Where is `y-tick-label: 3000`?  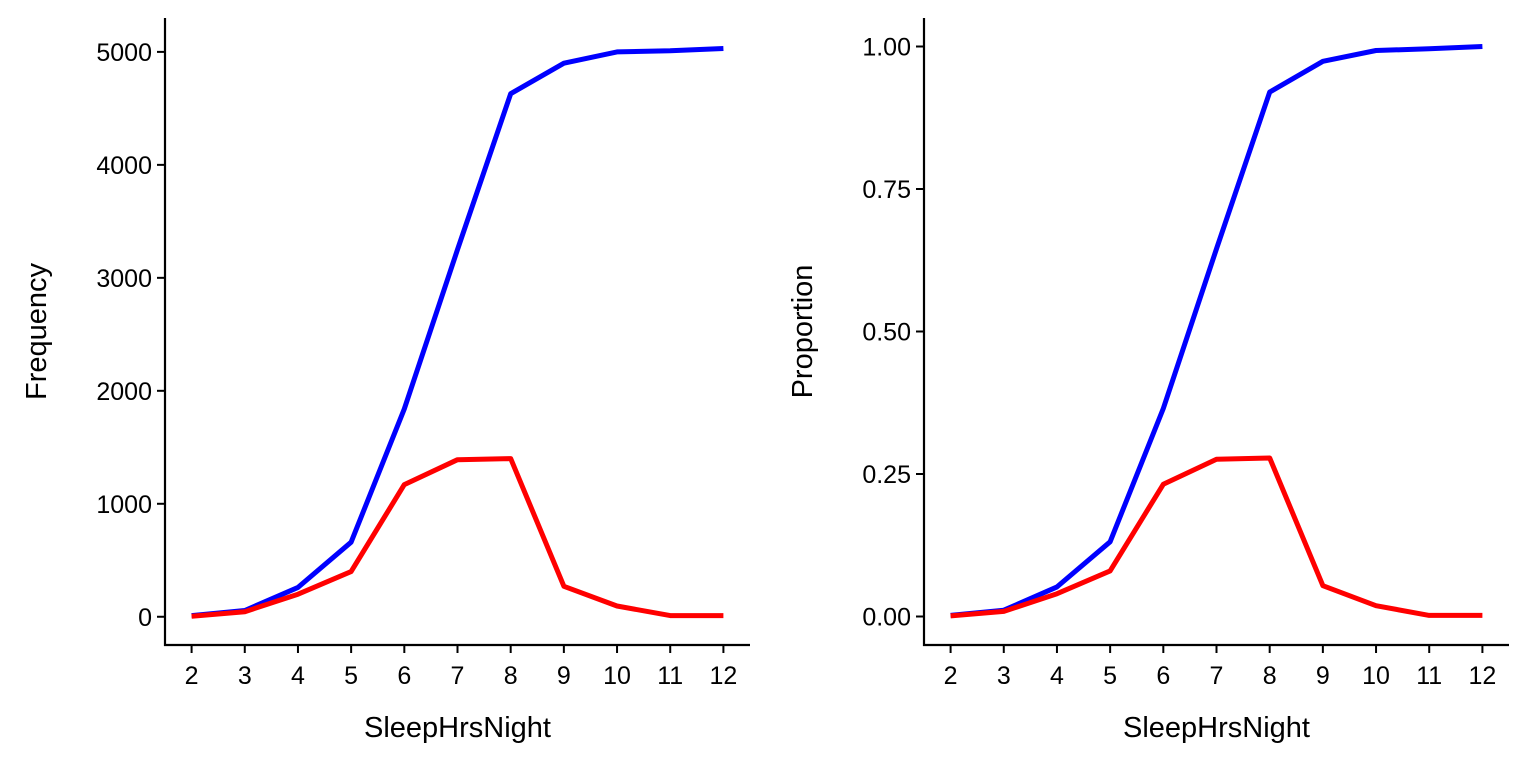
y-tick-label: 3000 is located at coordinates (124, 279).